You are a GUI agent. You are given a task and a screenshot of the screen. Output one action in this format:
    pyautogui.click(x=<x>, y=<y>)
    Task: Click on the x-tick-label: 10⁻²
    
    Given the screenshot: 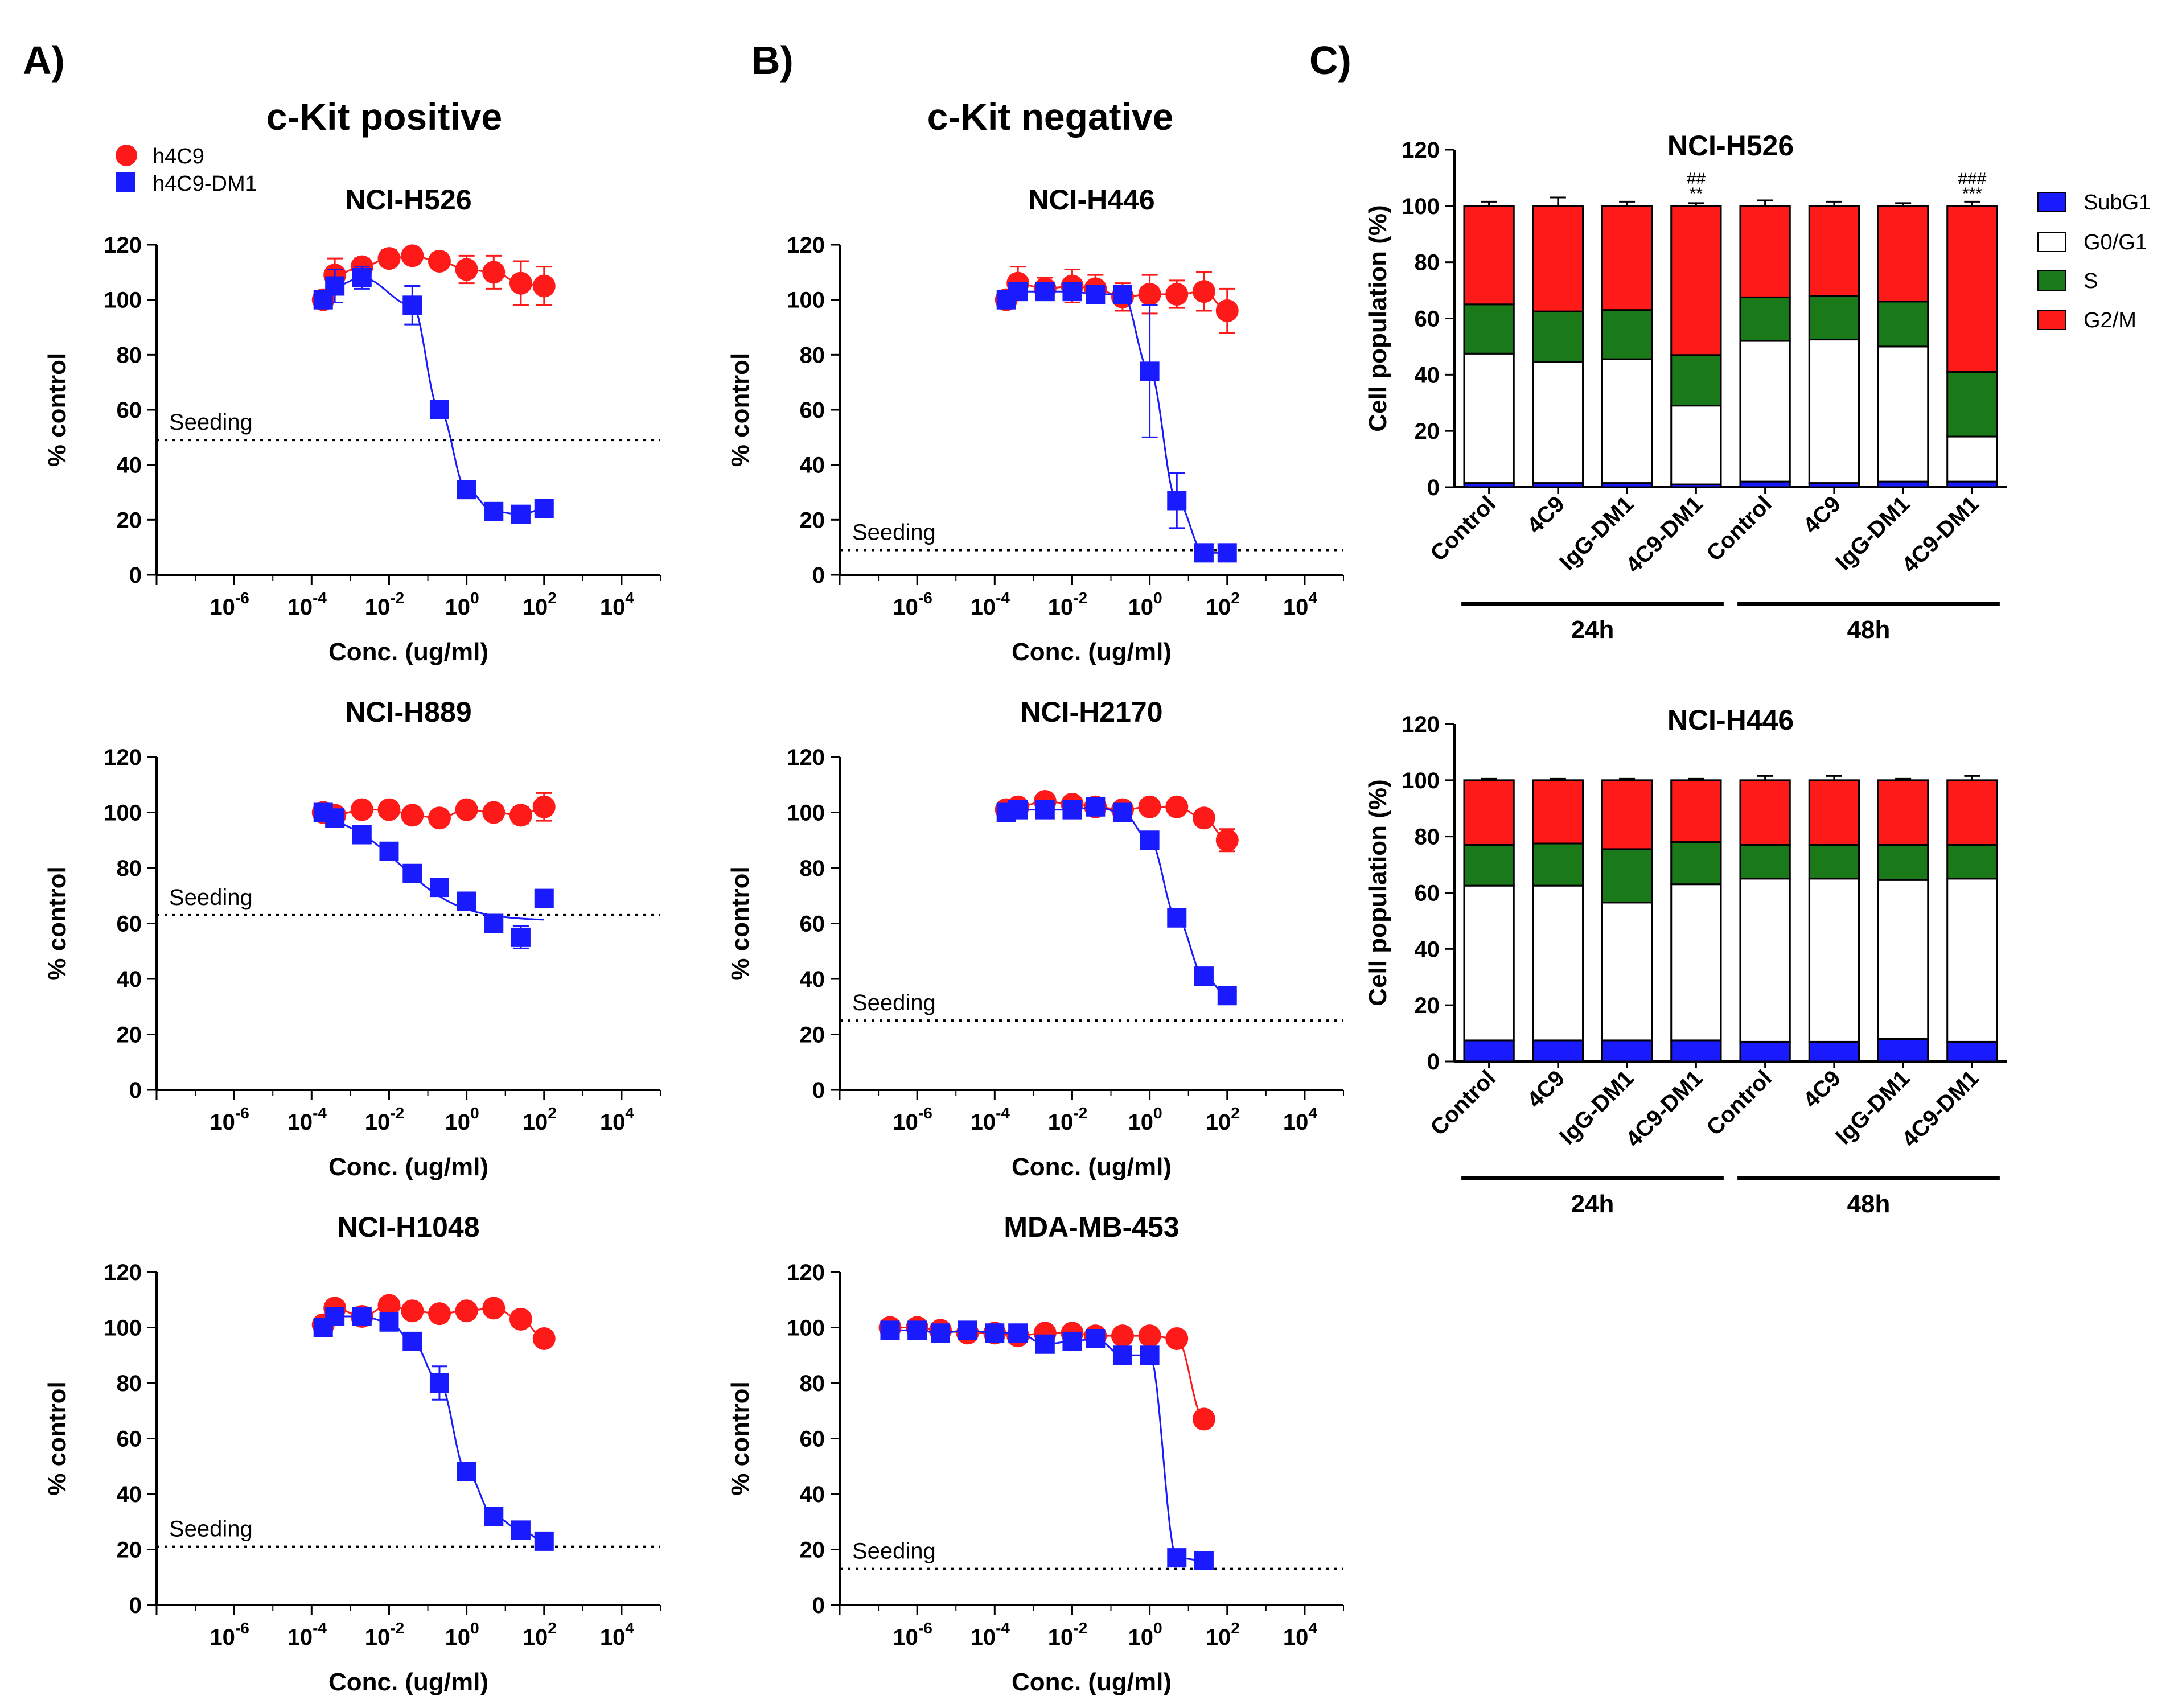 What is the action you would take?
    pyautogui.click(x=385, y=604)
    